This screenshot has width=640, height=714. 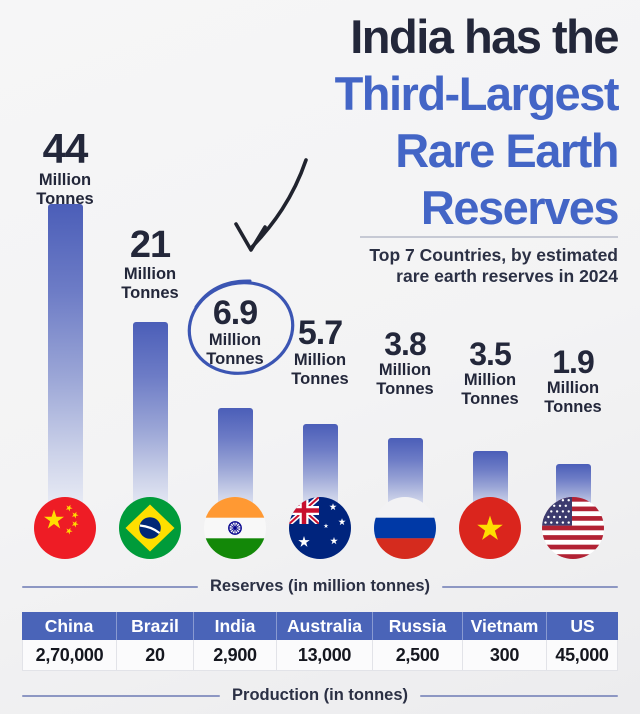 I want to click on table-value-brazil: 20, so click(x=155, y=655).